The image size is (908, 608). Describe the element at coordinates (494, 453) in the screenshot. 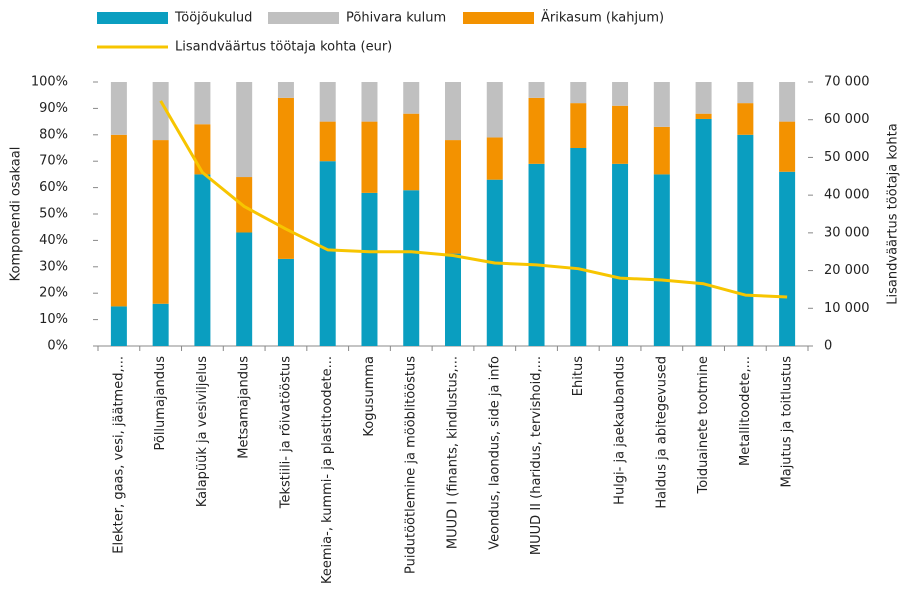

I see `x-tick-label: Veondus, laondus, side ja info` at that location.